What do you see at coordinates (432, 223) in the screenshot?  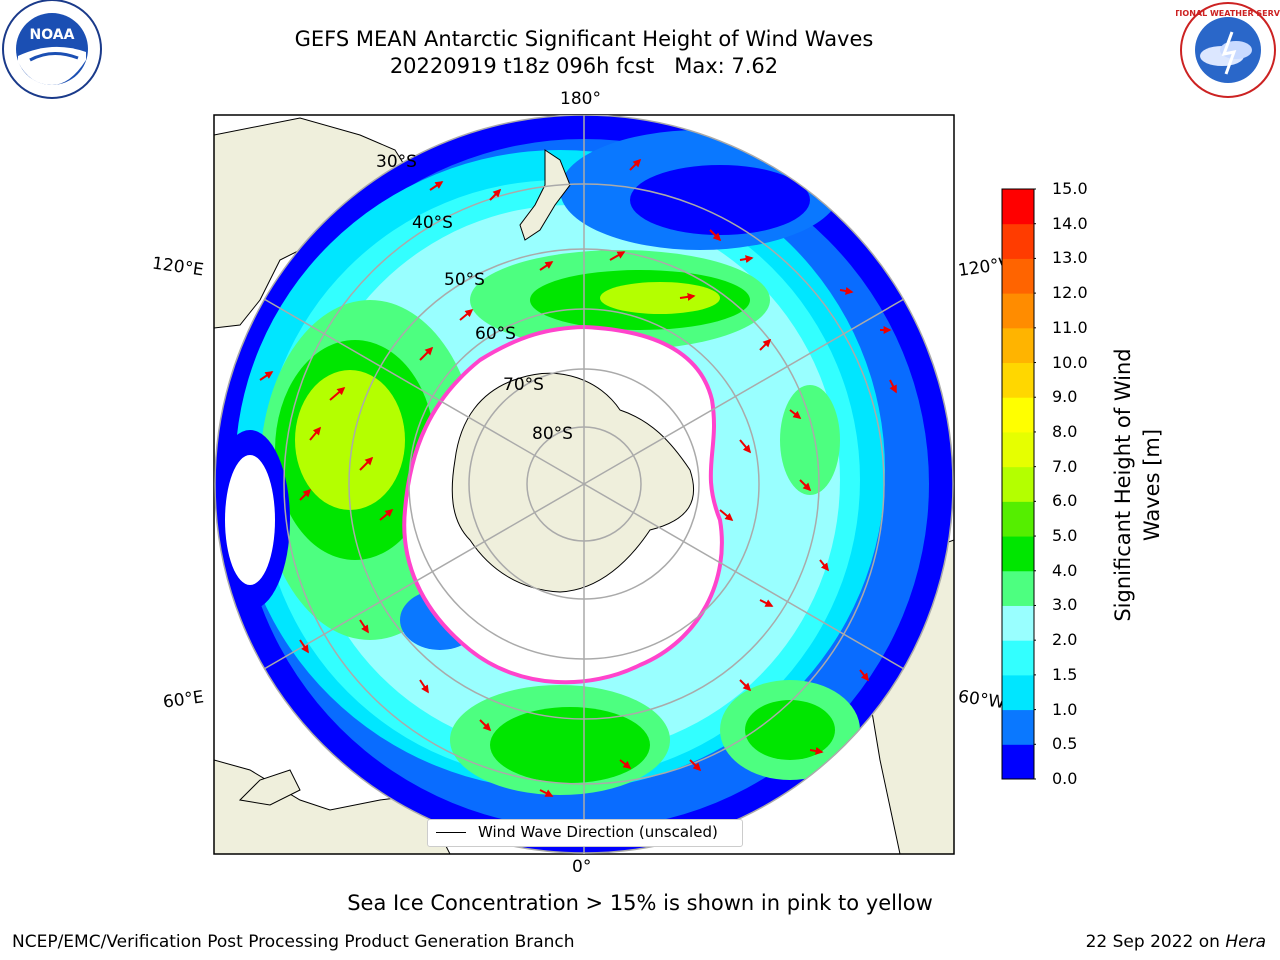 I see `lat-label-40s: 40°S` at bounding box center [432, 223].